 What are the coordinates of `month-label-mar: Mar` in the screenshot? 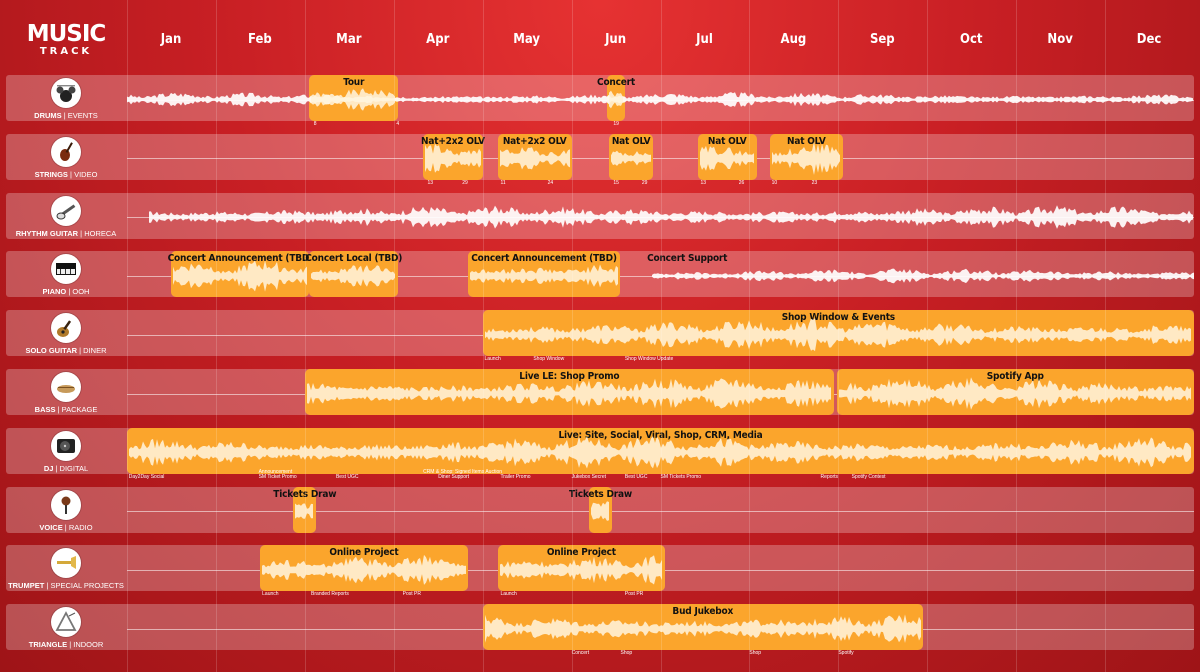 It's located at (349, 39).